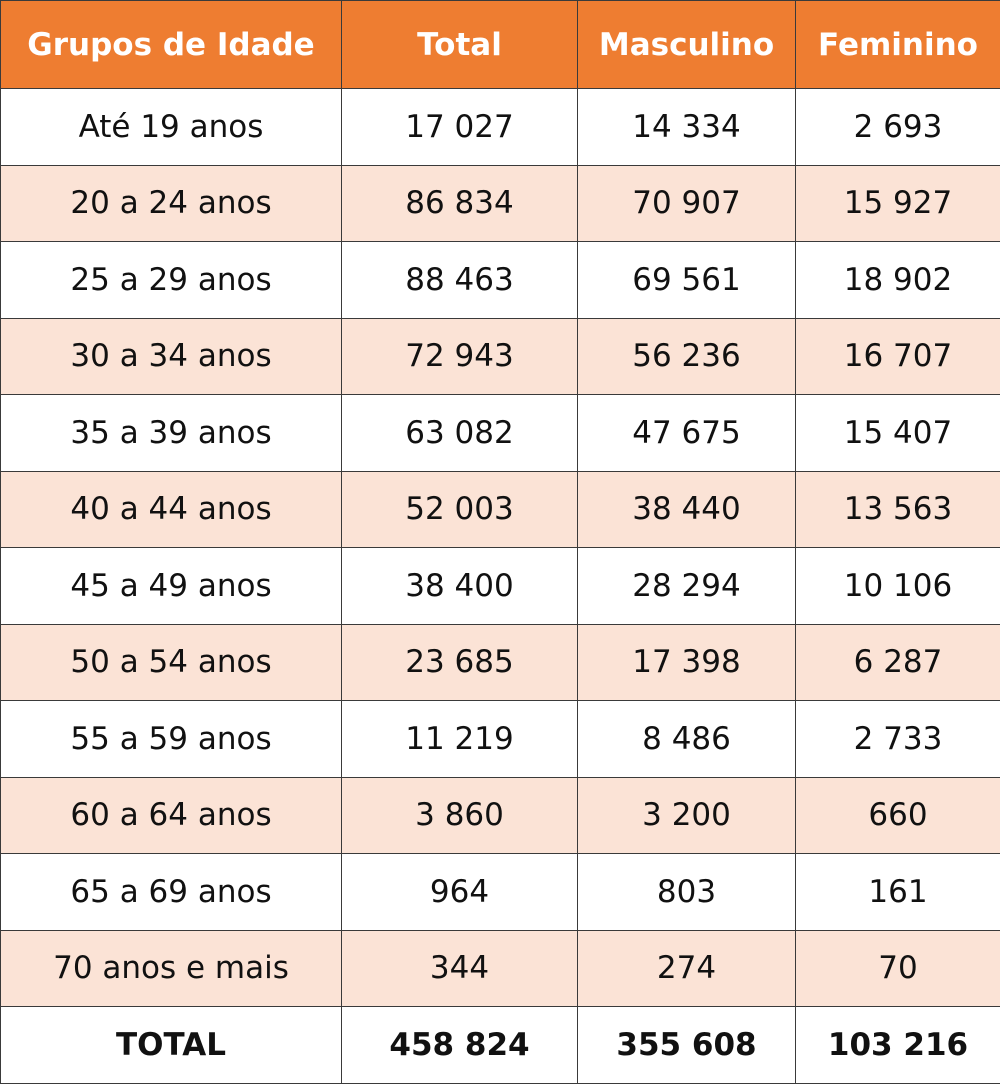 This screenshot has width=1000, height=1084. What do you see at coordinates (687, 586) in the screenshot?
I see `male-cell: 28 294` at bounding box center [687, 586].